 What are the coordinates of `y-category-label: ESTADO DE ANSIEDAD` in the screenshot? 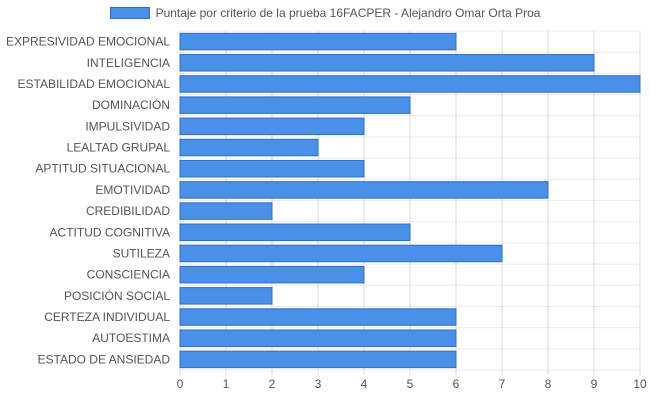 It's located at (104, 359).